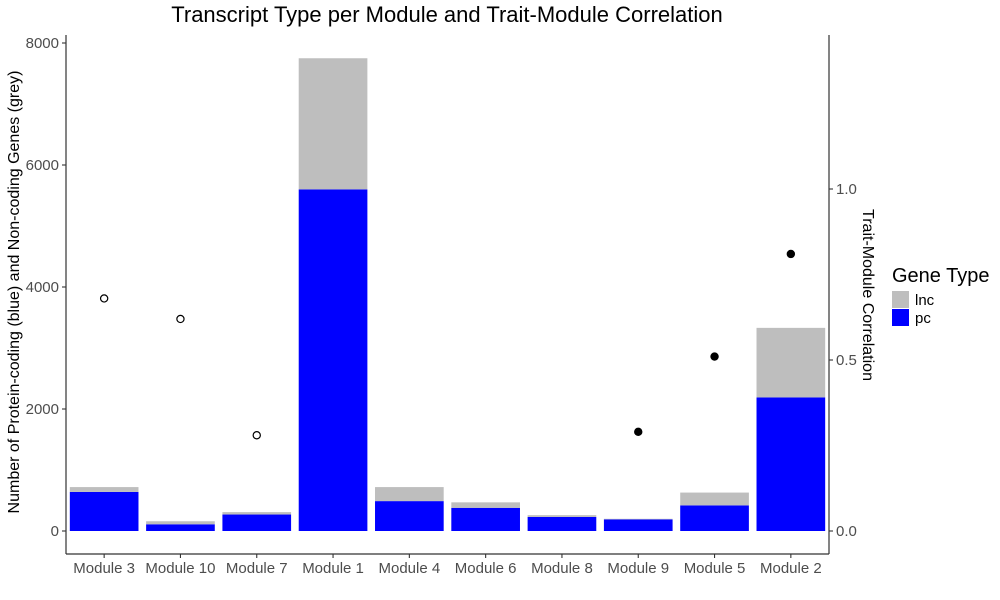 The image size is (1000, 600). I want to click on left-tick-label: 4000, so click(42, 287).